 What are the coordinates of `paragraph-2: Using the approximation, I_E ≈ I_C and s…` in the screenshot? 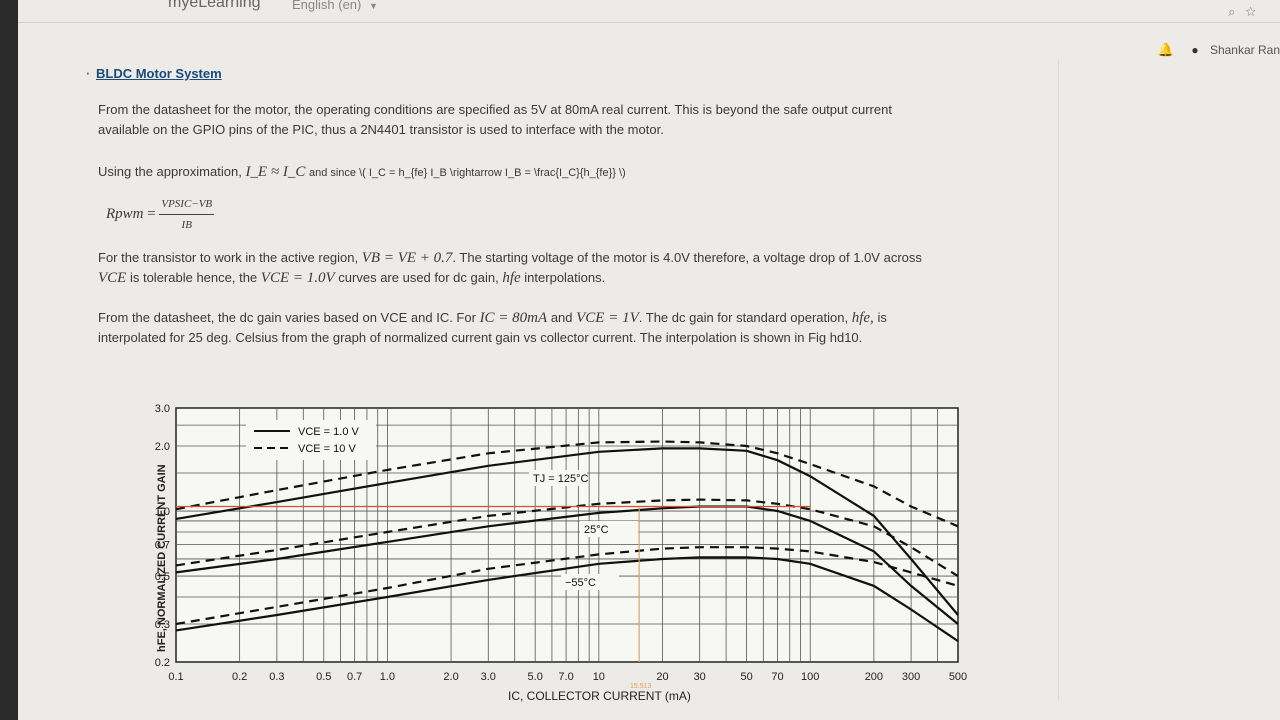 It's located at (362, 172).